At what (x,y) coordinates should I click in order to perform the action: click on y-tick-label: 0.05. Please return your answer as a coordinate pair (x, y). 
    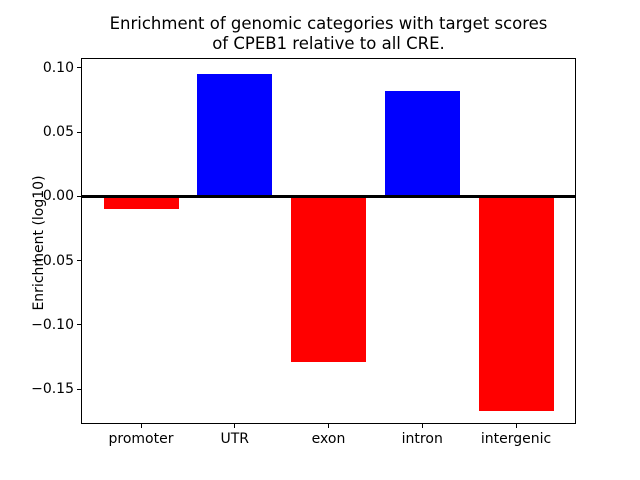
    Looking at the image, I should click on (58, 132).